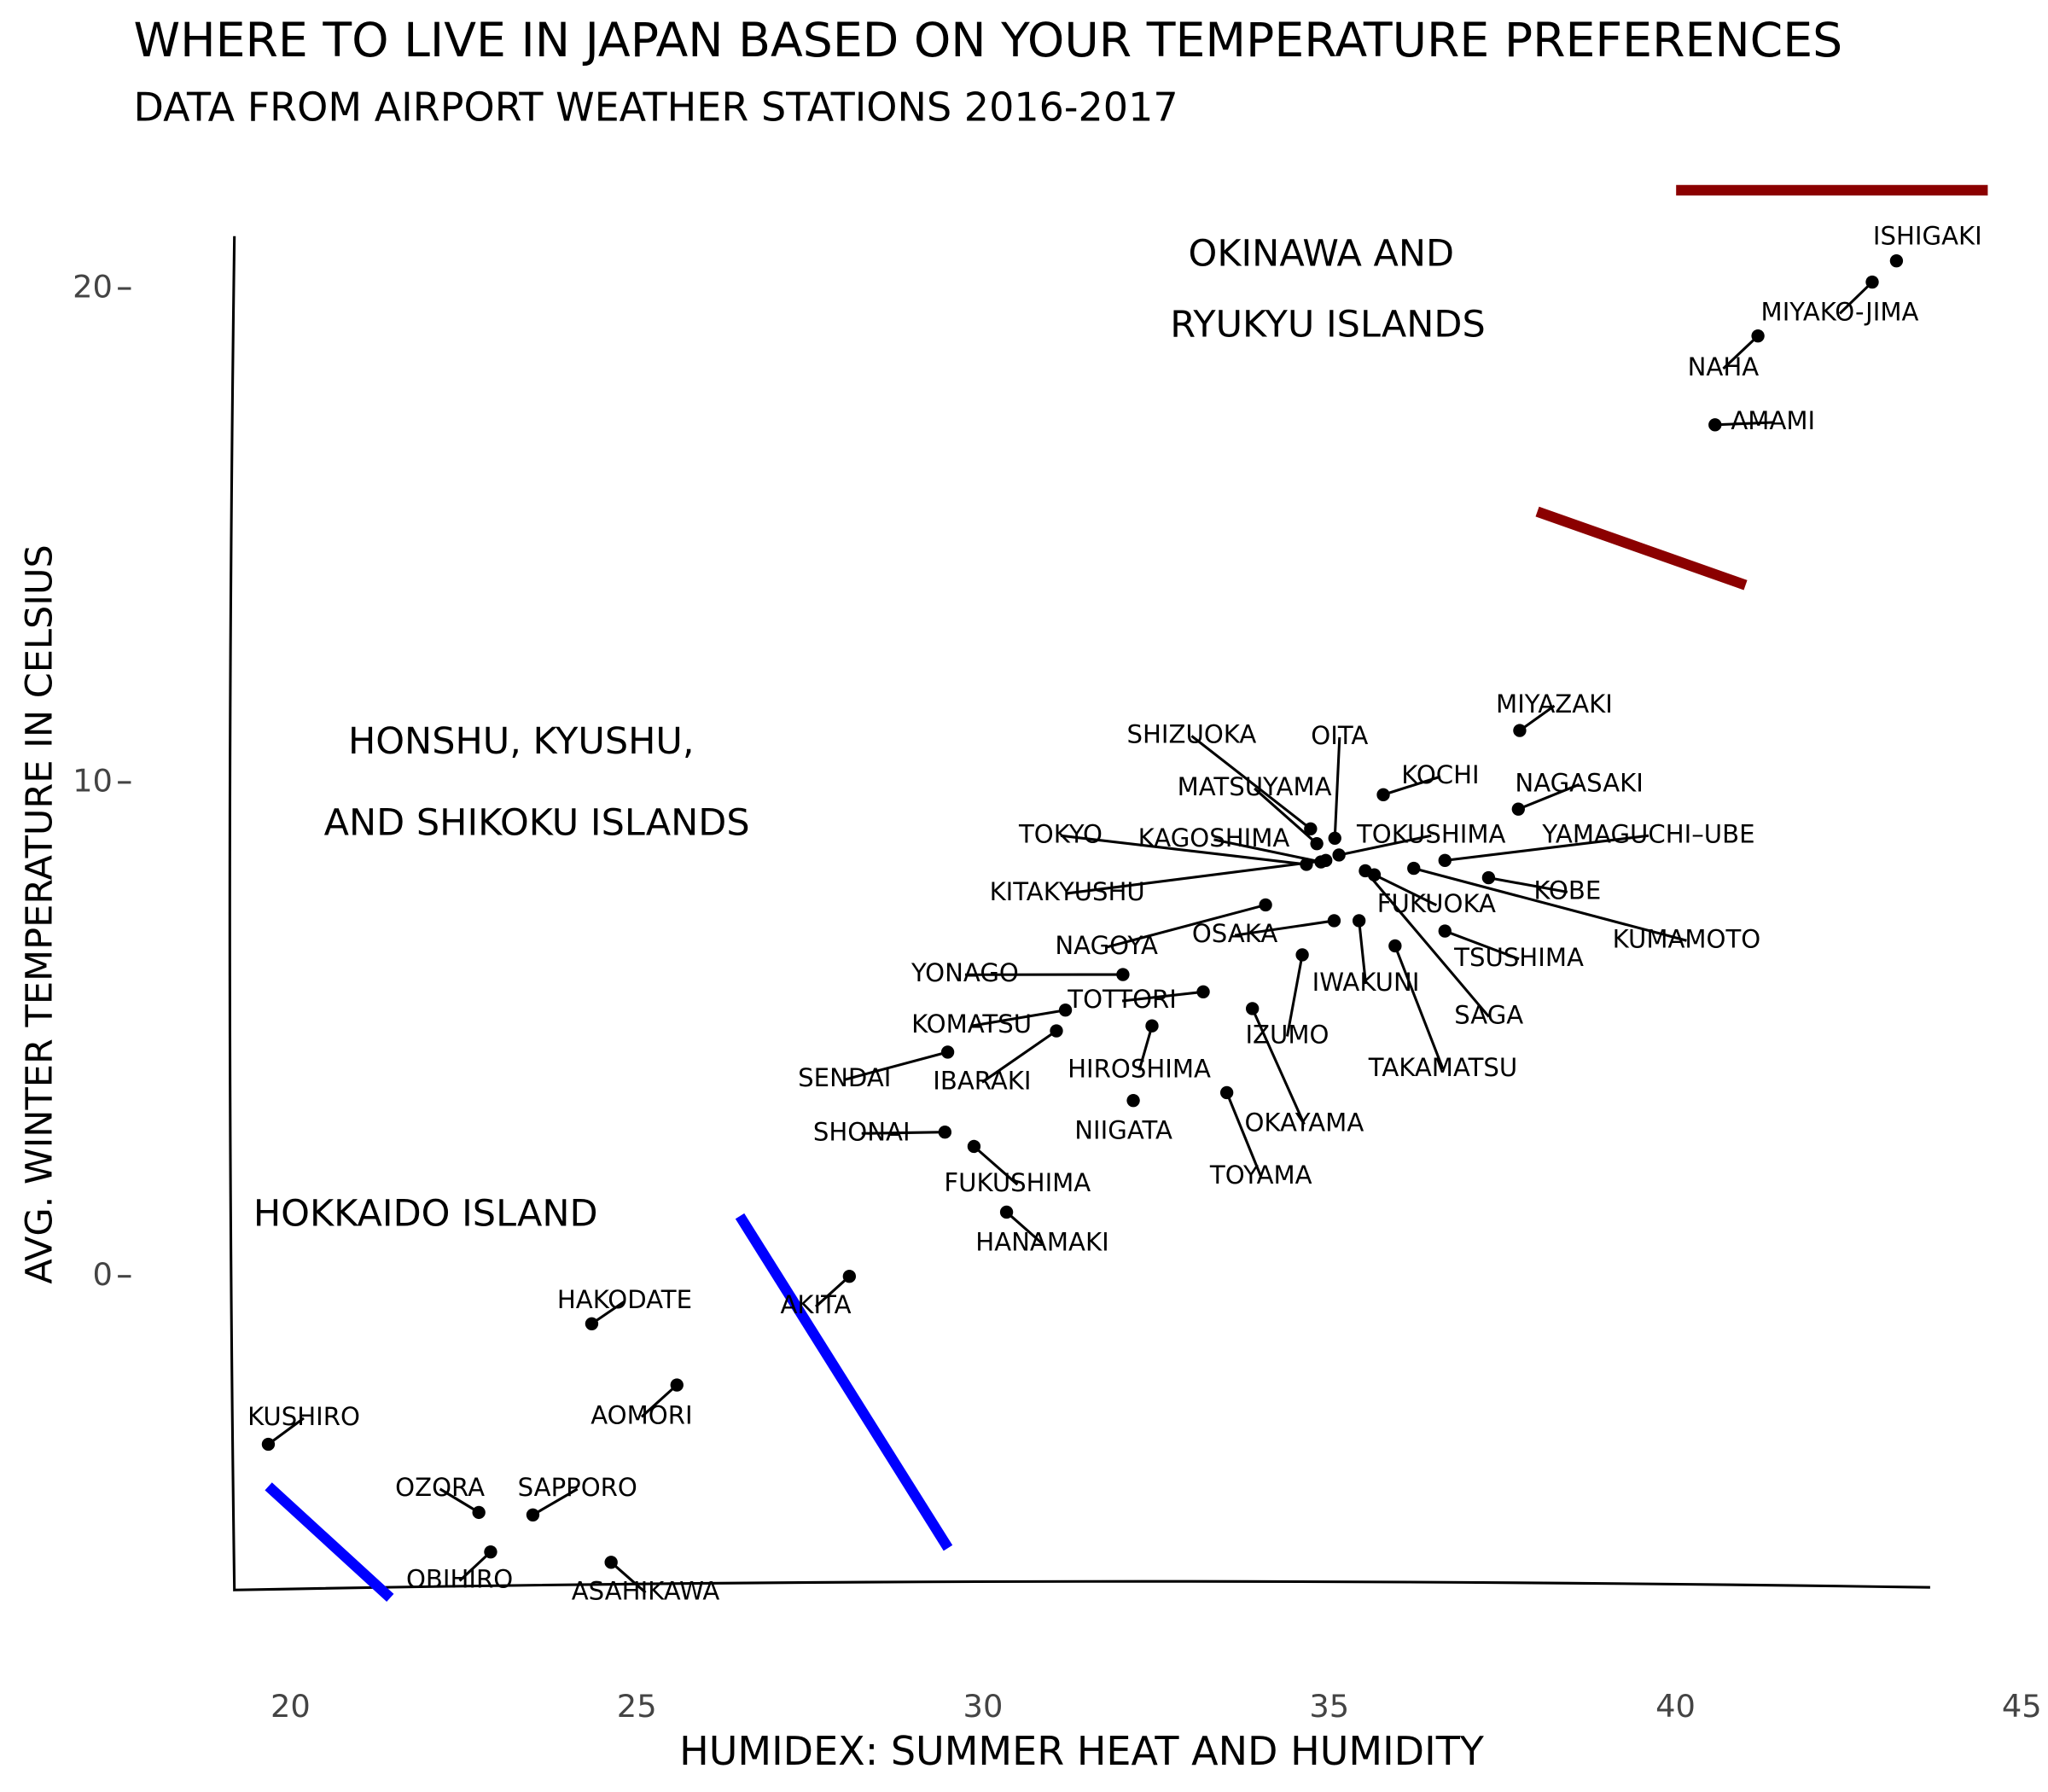 Image resolution: width=2048 pixels, height=1792 pixels. What do you see at coordinates (984, 1706) in the screenshot?
I see `x-tick-label: 30` at bounding box center [984, 1706].